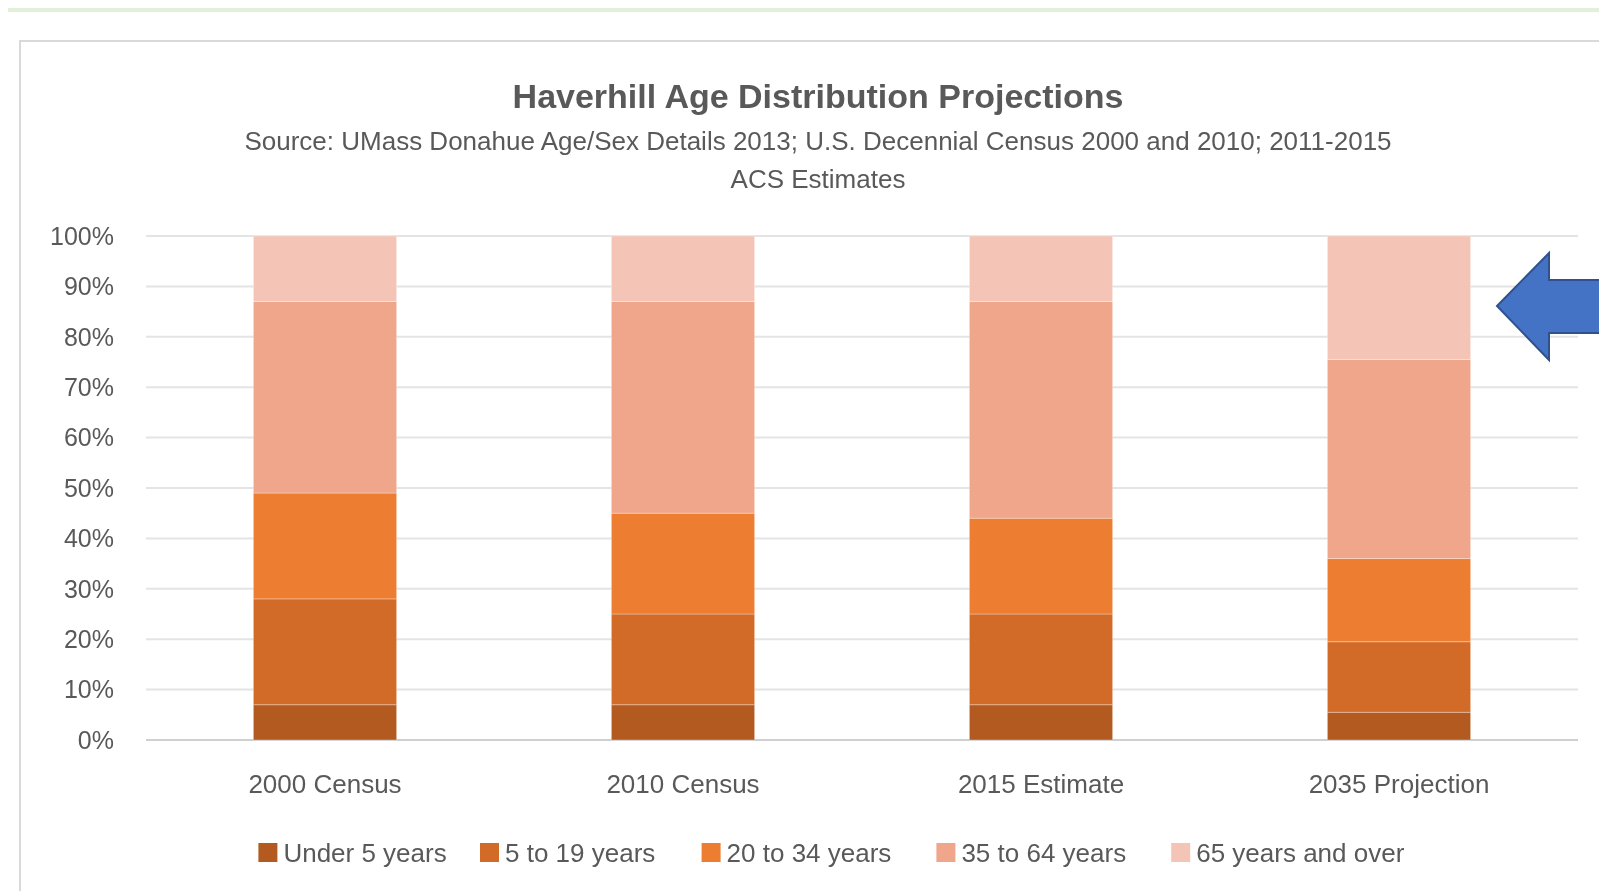 Image resolution: width=1599 pixels, height=891 pixels. What do you see at coordinates (580, 853) in the screenshot?
I see `legend-label: 5 to 19 years` at bounding box center [580, 853].